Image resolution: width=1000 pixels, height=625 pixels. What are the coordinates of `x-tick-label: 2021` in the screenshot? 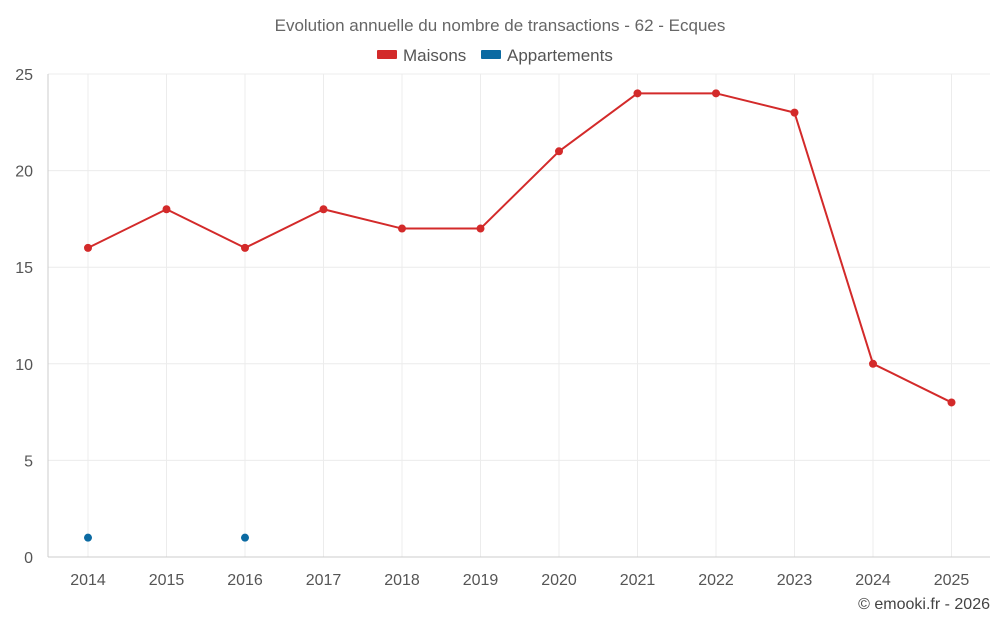 It's located at (638, 580).